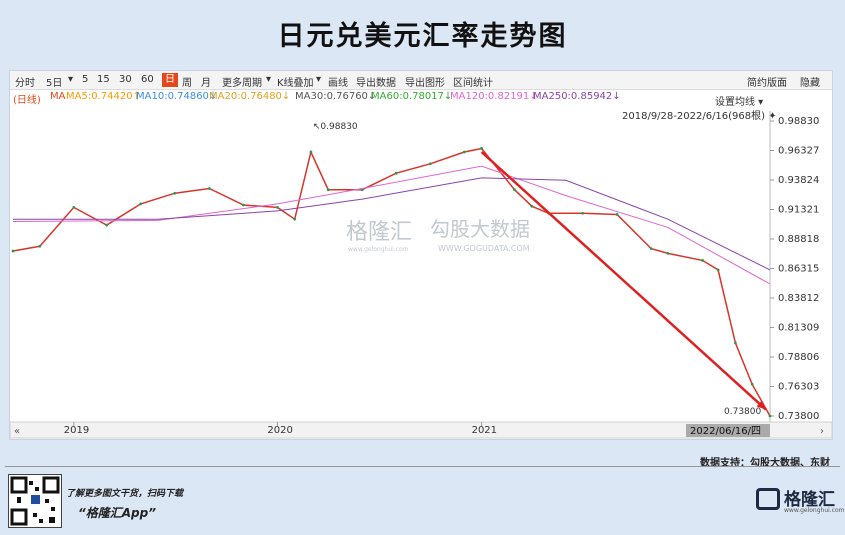 The width and height of the screenshot is (845, 535). What do you see at coordinates (473, 83) in the screenshot?
I see `toolbar-item-range-stats: 区间统计` at bounding box center [473, 83].